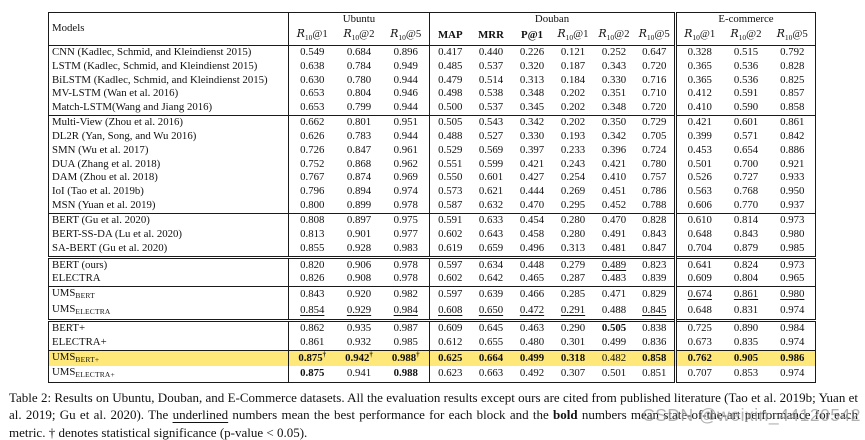 The height and width of the screenshot is (440, 865). What do you see at coordinates (565, 415) in the screenshot?
I see `caption-segment: bold` at bounding box center [565, 415].